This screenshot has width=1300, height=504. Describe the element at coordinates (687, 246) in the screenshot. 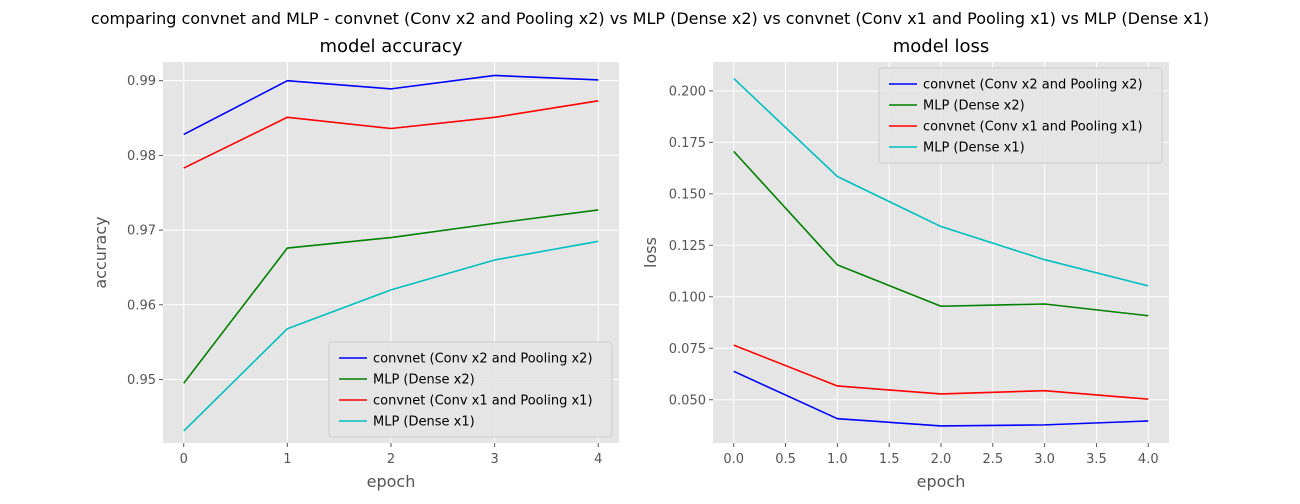

I see `y-tick-label: 0.125` at that location.